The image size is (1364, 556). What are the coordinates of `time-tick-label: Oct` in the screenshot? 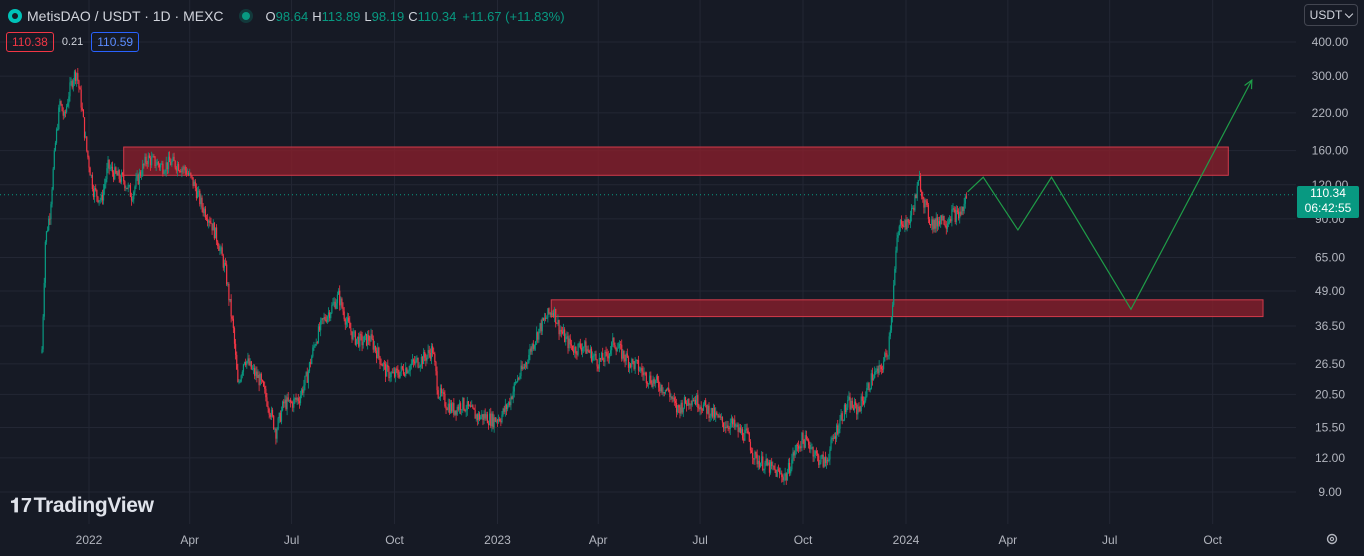 It's located at (394, 540).